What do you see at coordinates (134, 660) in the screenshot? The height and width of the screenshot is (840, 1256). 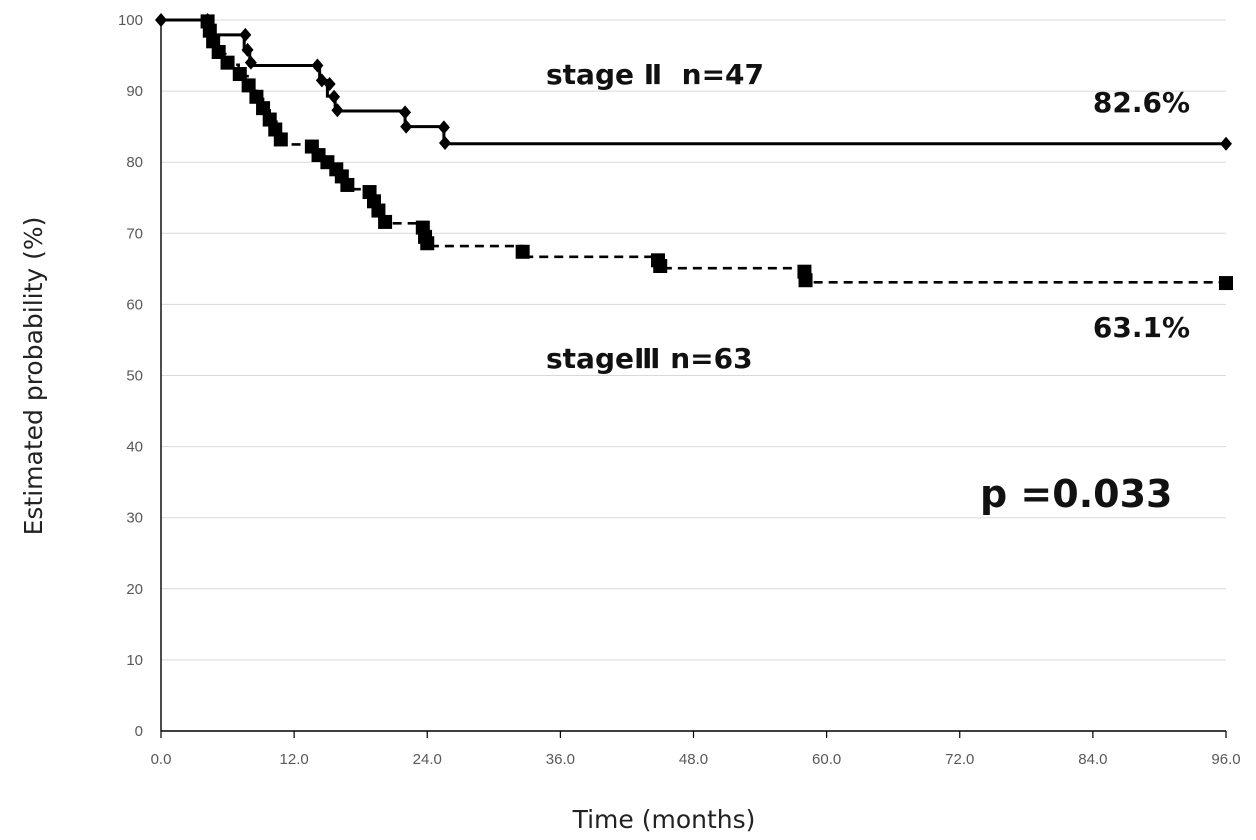 I see `y-tick-label: 10` at bounding box center [134, 660].